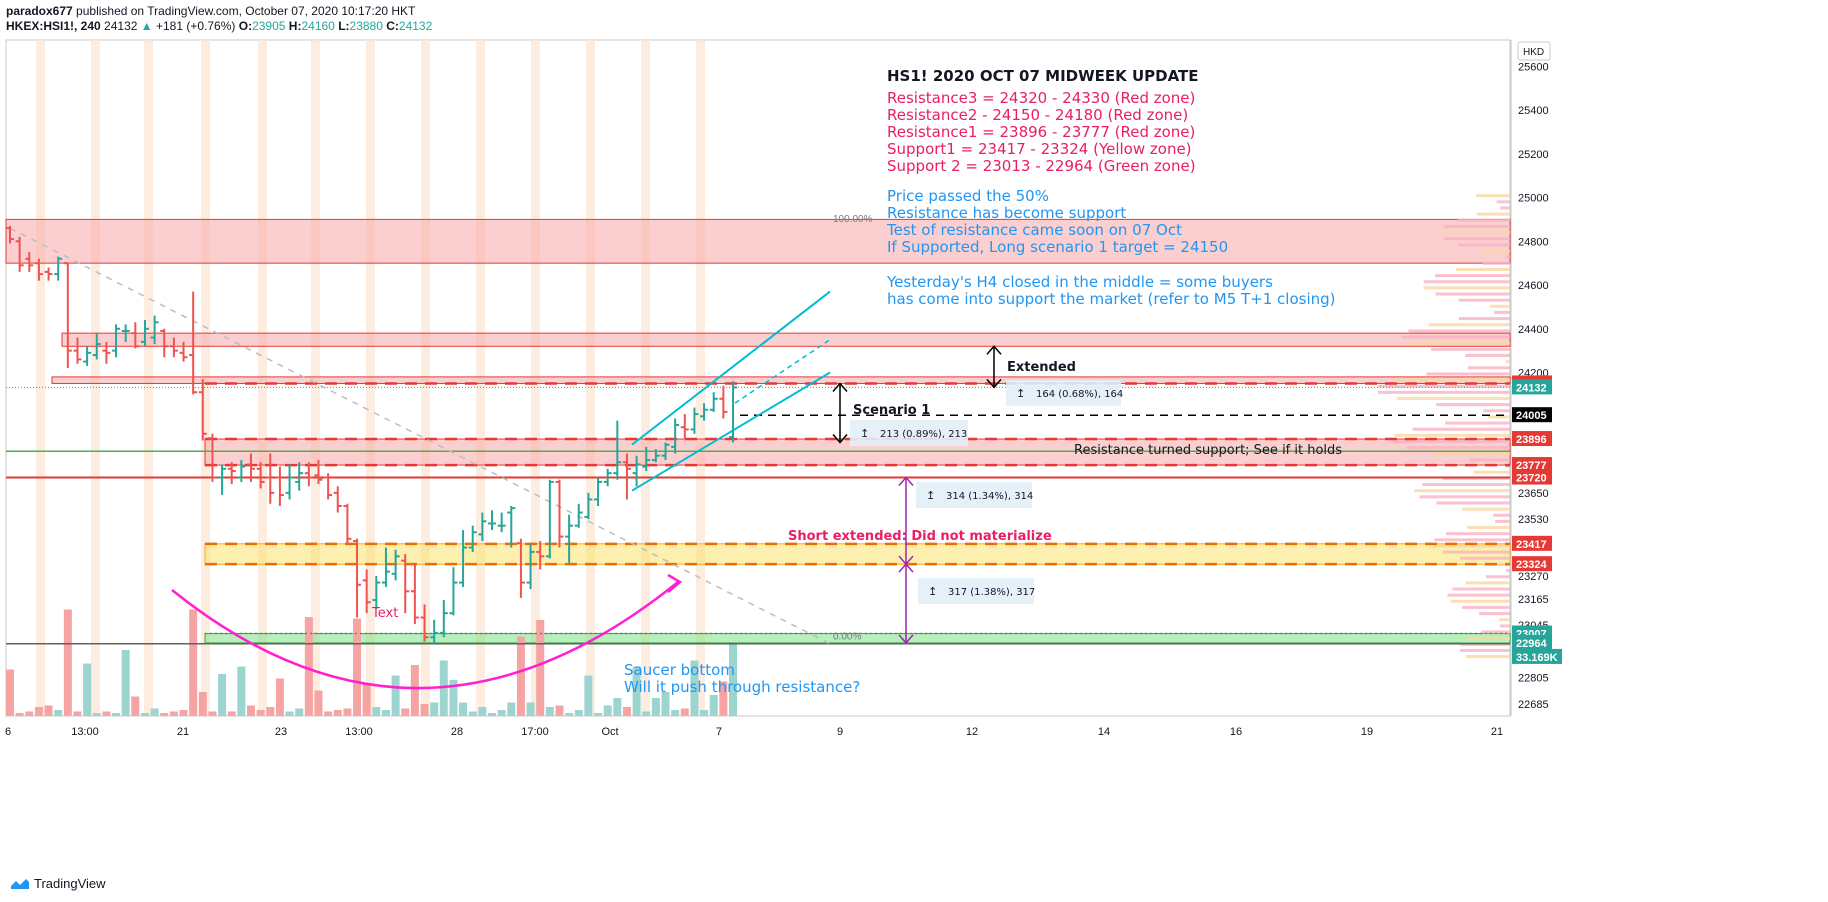 The image size is (1828, 902). I want to click on y-tick-label: 24800, so click(1533, 242).